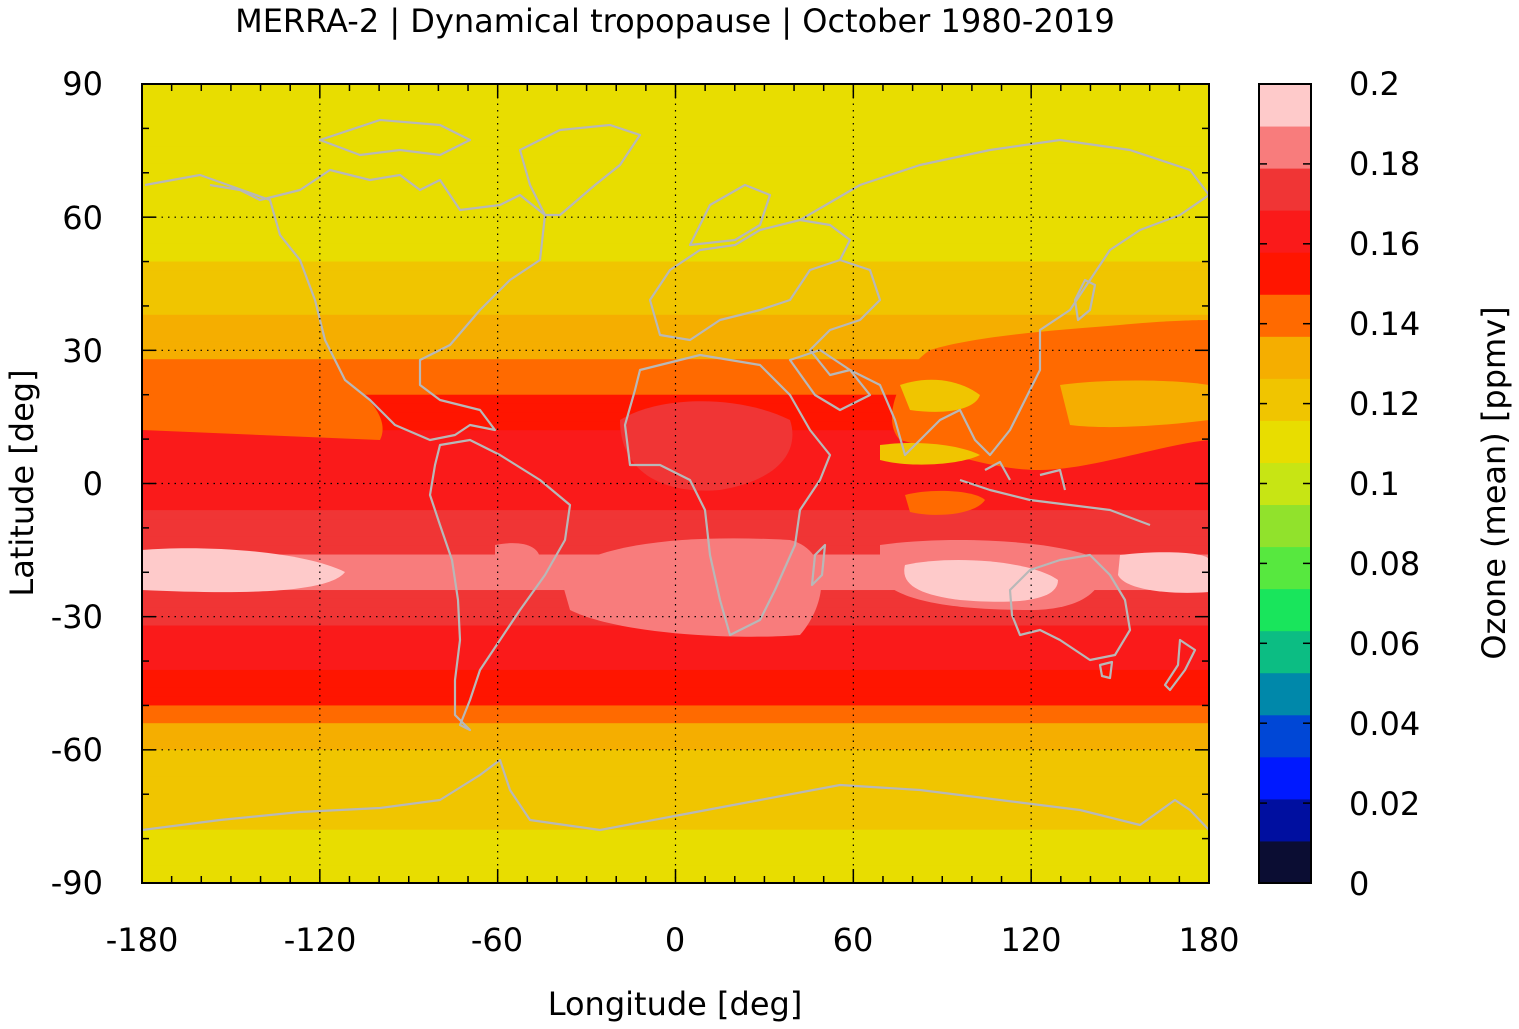  Describe the element at coordinates (580, 170) in the screenshot. I see `coast-greenland` at that location.